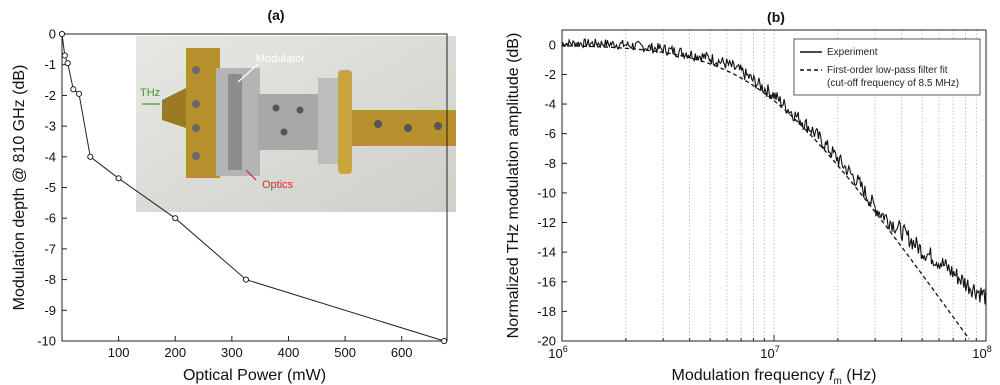 The image size is (1000, 385). What do you see at coordinates (893, 83) in the screenshot?
I see `legend-label-fit-line2: (cut-off frequency of 8.5 MHz)` at bounding box center [893, 83].